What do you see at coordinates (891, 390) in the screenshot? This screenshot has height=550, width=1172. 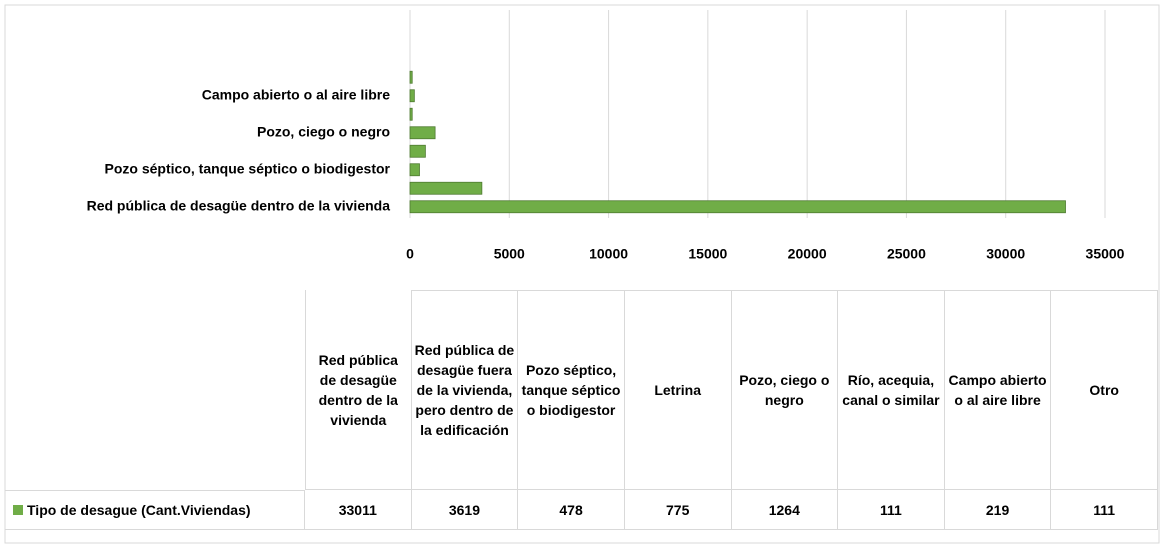 I see `table-header: Río, acequia, canal o similar` at bounding box center [891, 390].